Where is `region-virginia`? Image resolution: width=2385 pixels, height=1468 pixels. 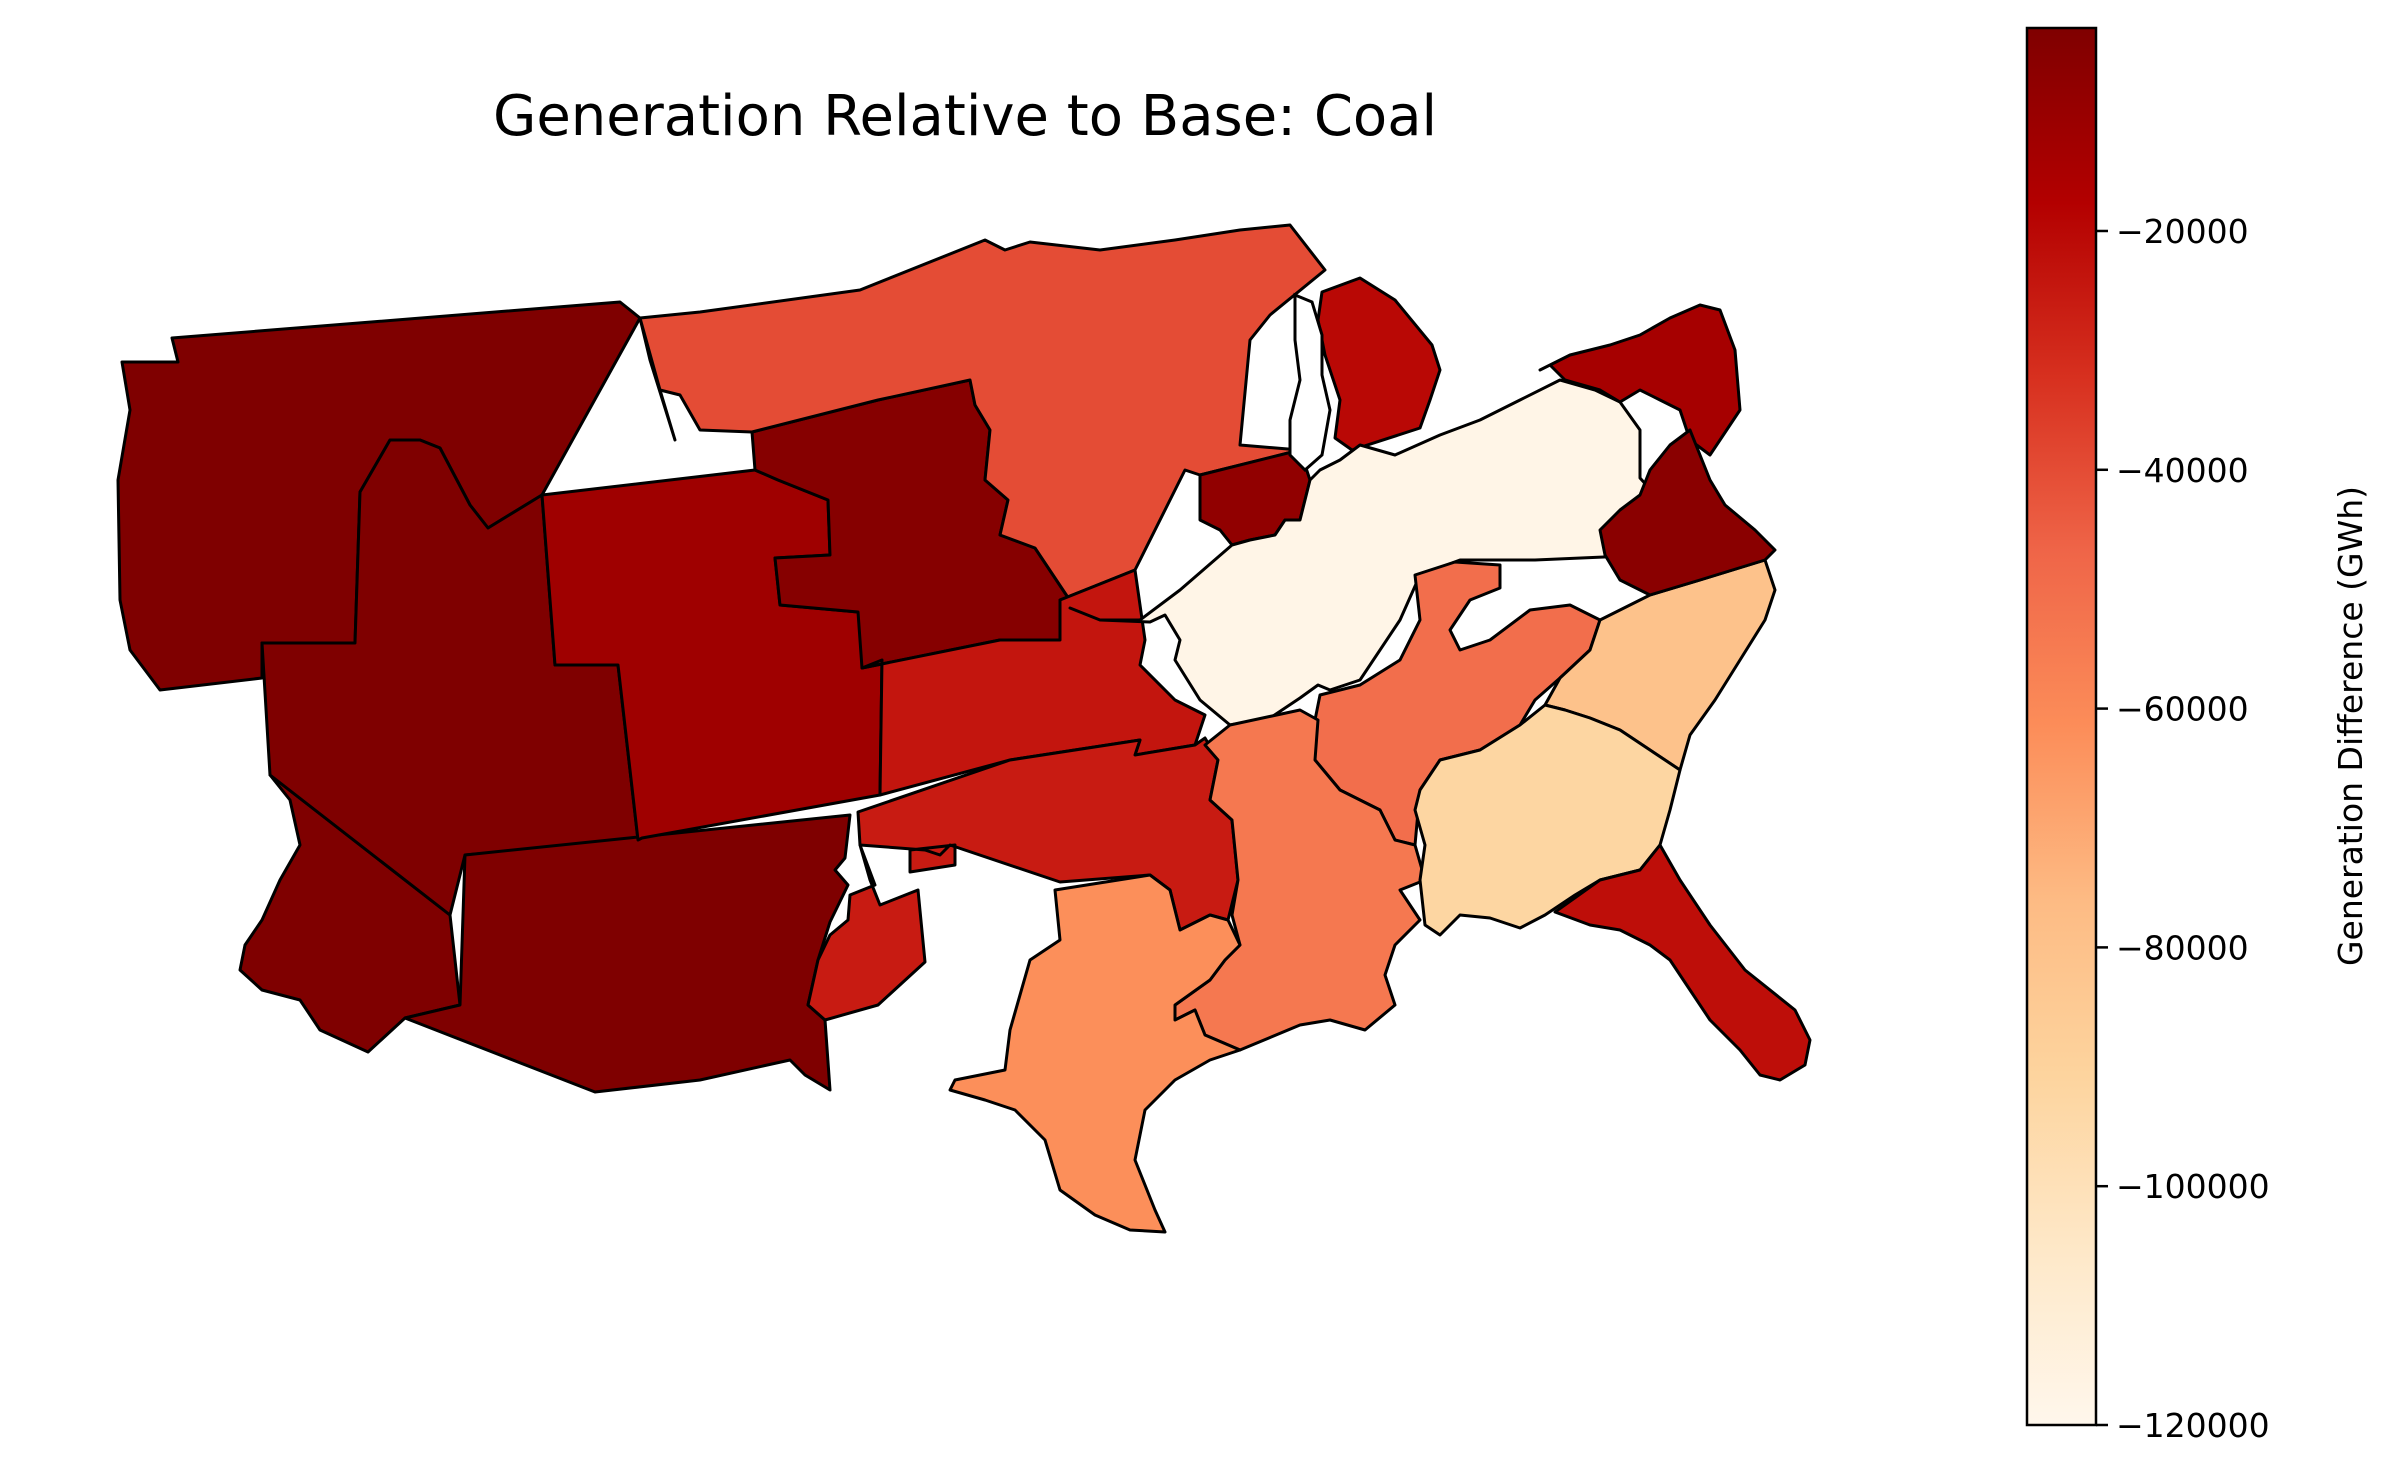
region-virginia is located at coordinates (1687, 512).